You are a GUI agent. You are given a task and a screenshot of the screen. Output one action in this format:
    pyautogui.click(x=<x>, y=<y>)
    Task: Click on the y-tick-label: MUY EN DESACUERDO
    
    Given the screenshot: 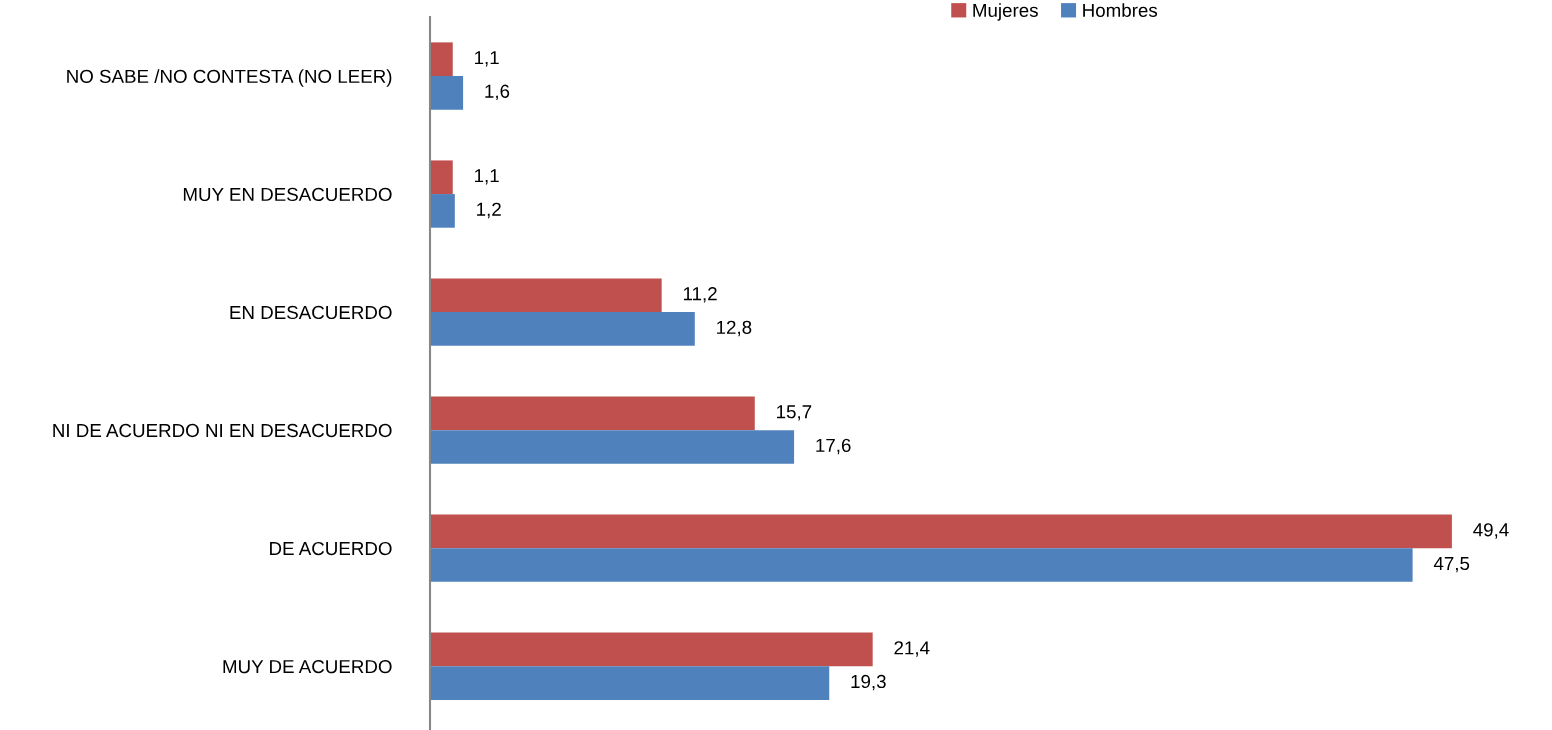 What is the action you would take?
    pyautogui.click(x=287, y=194)
    